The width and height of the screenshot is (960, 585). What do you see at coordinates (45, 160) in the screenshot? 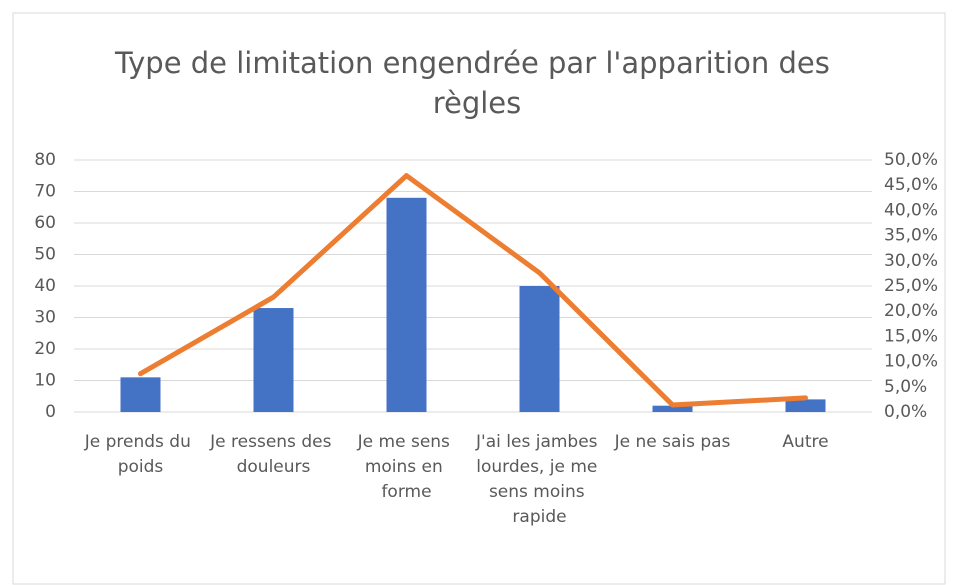
I see `y-tick-label: 80` at bounding box center [45, 160].